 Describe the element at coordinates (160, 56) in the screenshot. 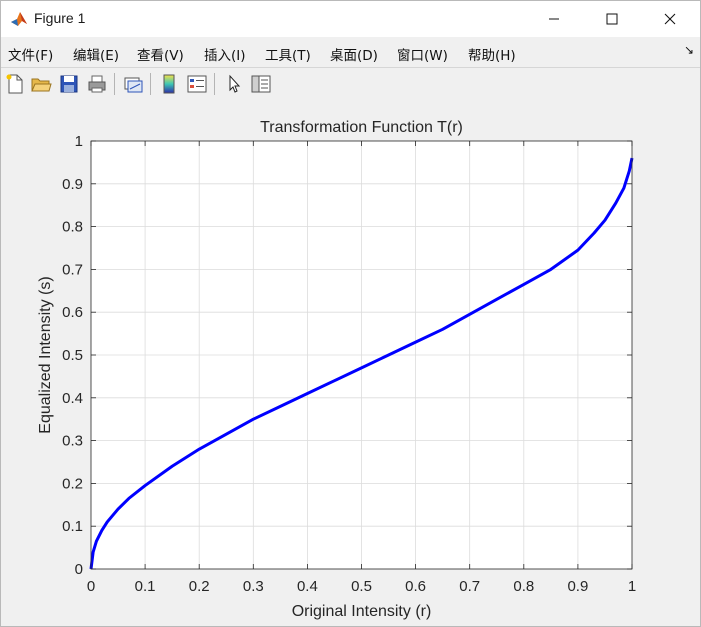

I see `menu-view: 查看(V)` at that location.